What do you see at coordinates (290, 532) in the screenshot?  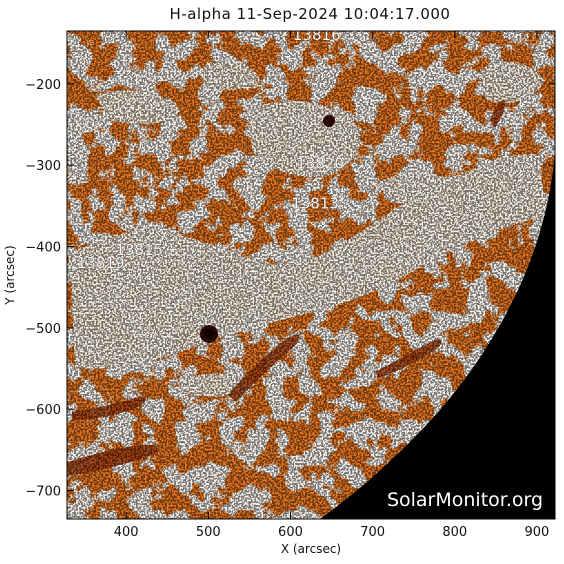 I see `x-tick-label: 600` at bounding box center [290, 532].